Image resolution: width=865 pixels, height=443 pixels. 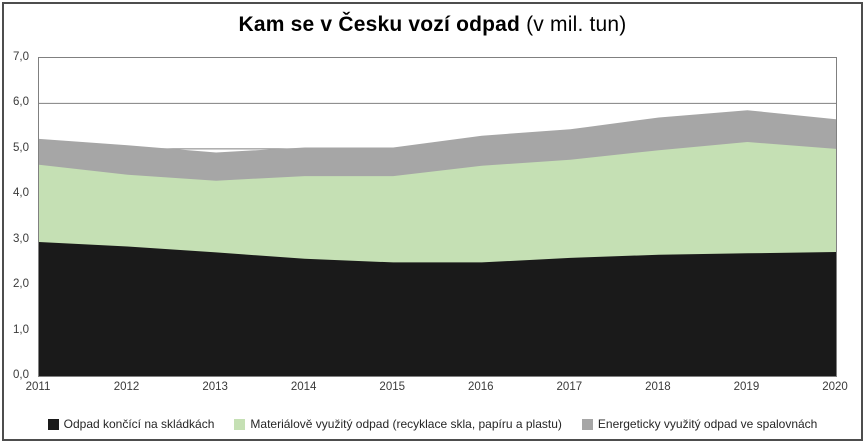 I want to click on legend-label: Odpad končící na skládkách, so click(x=139, y=424).